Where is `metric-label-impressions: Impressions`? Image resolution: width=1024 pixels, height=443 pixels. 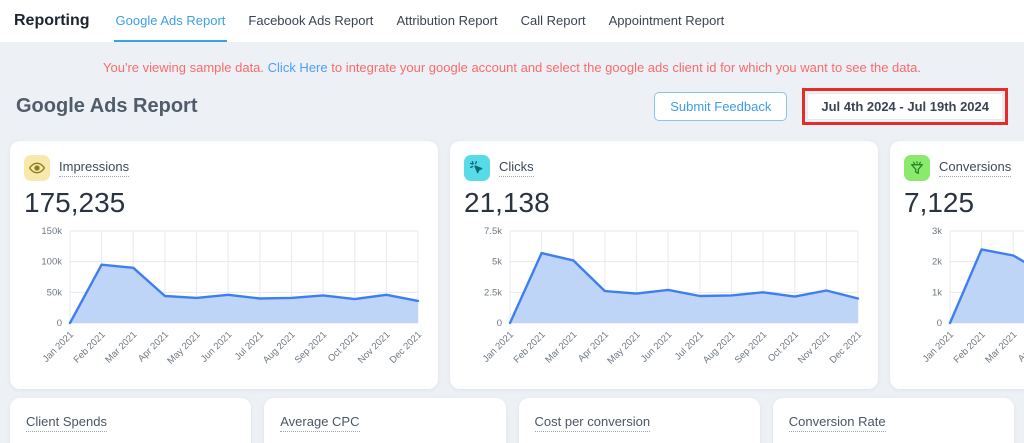
metric-label-impressions: Impressions is located at coordinates (94, 168).